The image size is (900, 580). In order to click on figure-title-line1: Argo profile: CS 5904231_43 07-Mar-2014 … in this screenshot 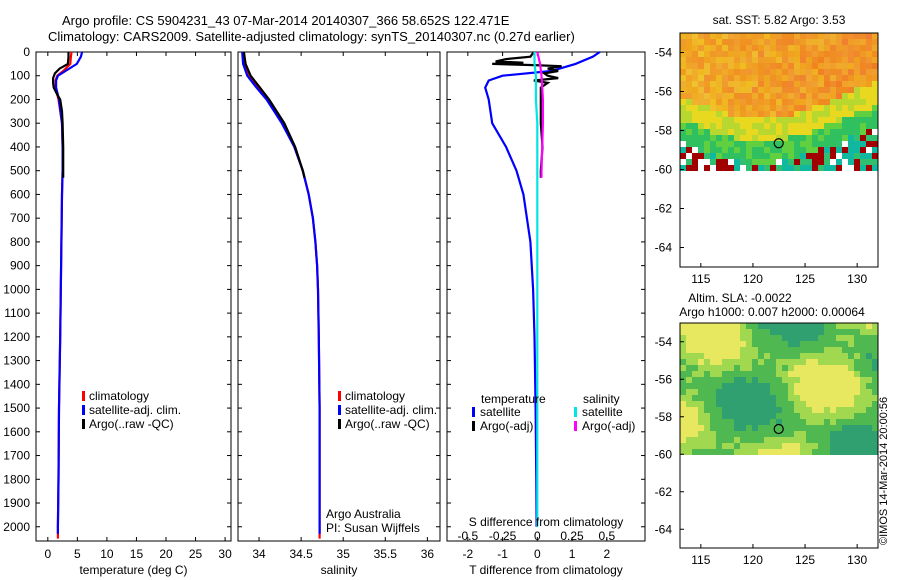, I will do `click(286, 20)`.